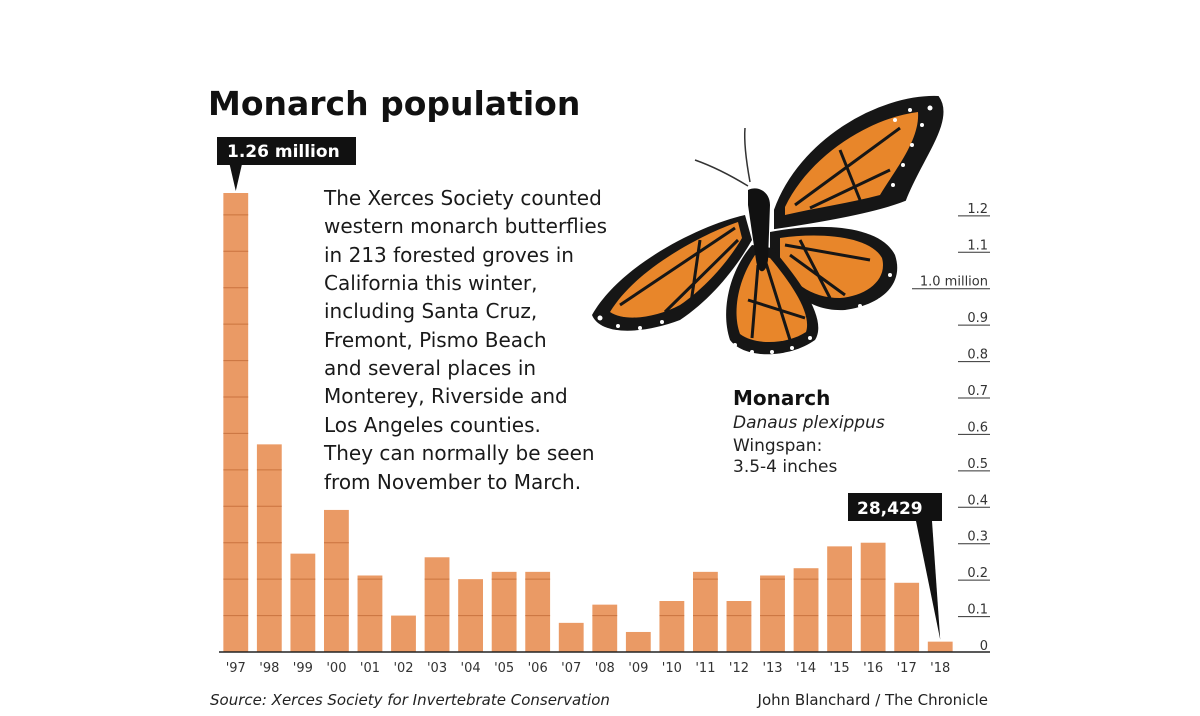 The height and width of the screenshot is (716, 1200). I want to click on description-line: The Xerces Society counted, so click(462, 198).